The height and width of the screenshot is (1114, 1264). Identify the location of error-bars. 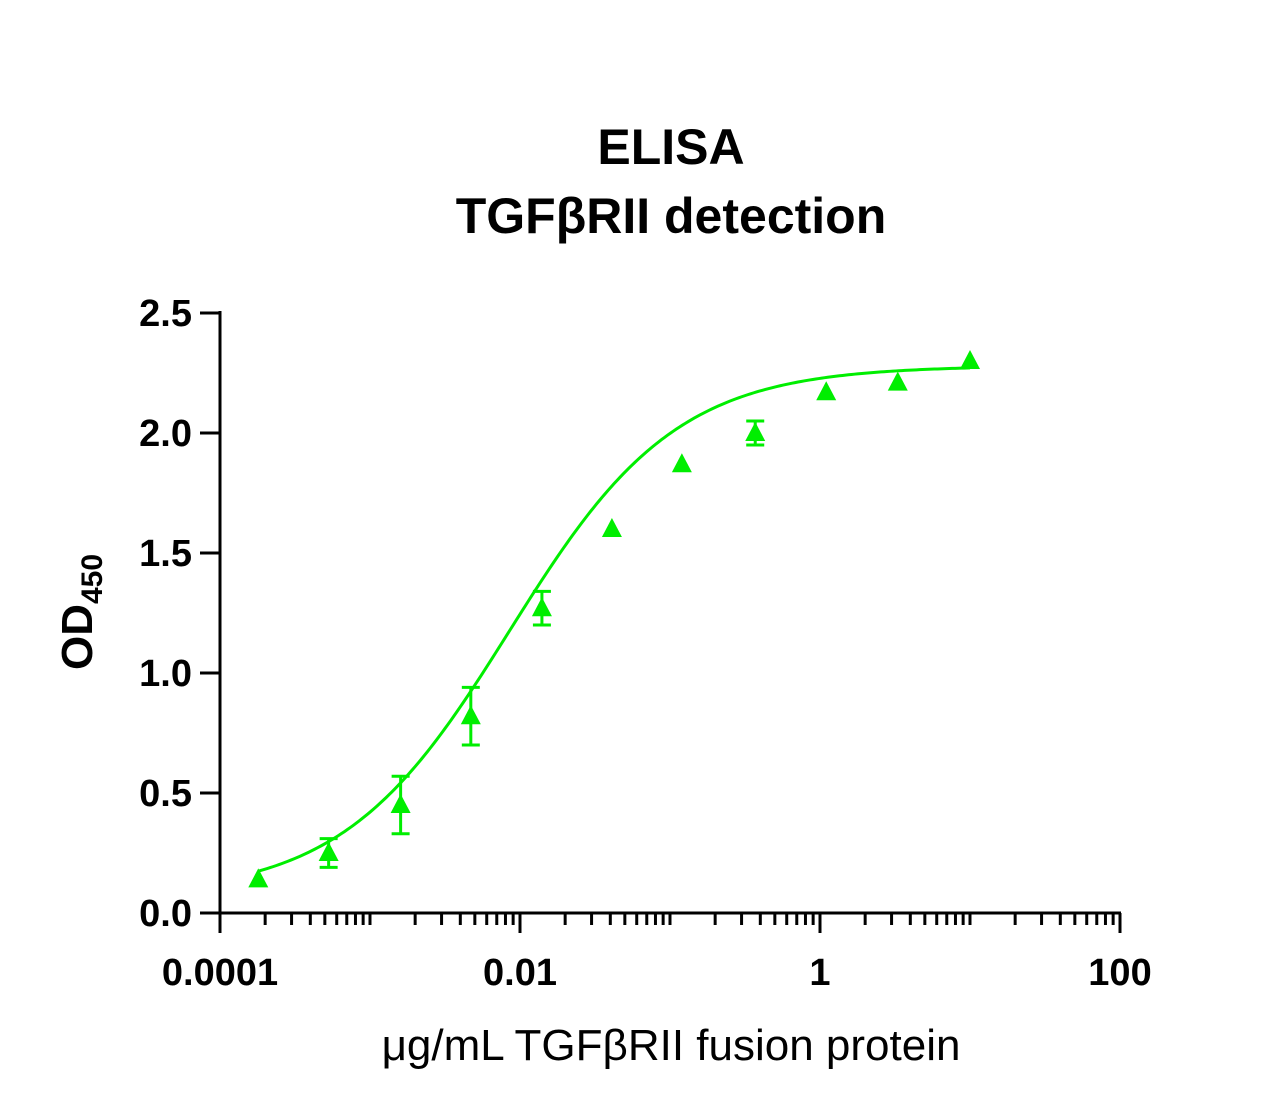
(542, 644).